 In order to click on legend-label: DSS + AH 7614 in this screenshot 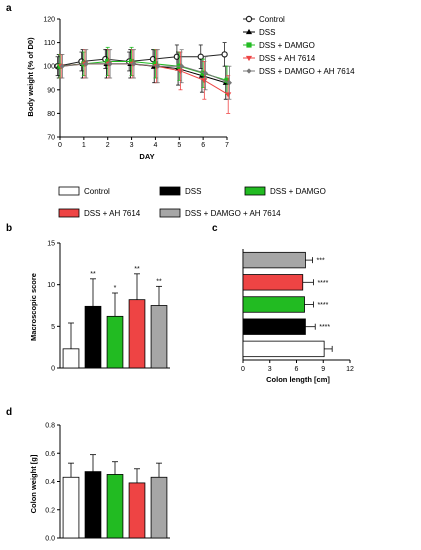, I will do `click(112, 213)`.